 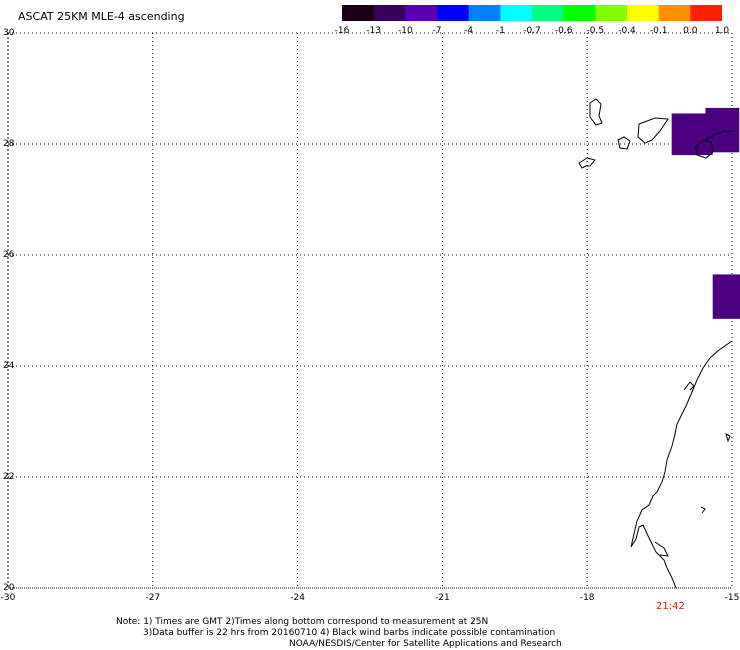 What do you see at coordinates (728, 438) in the screenshot?
I see `island-islet-east` at bounding box center [728, 438].